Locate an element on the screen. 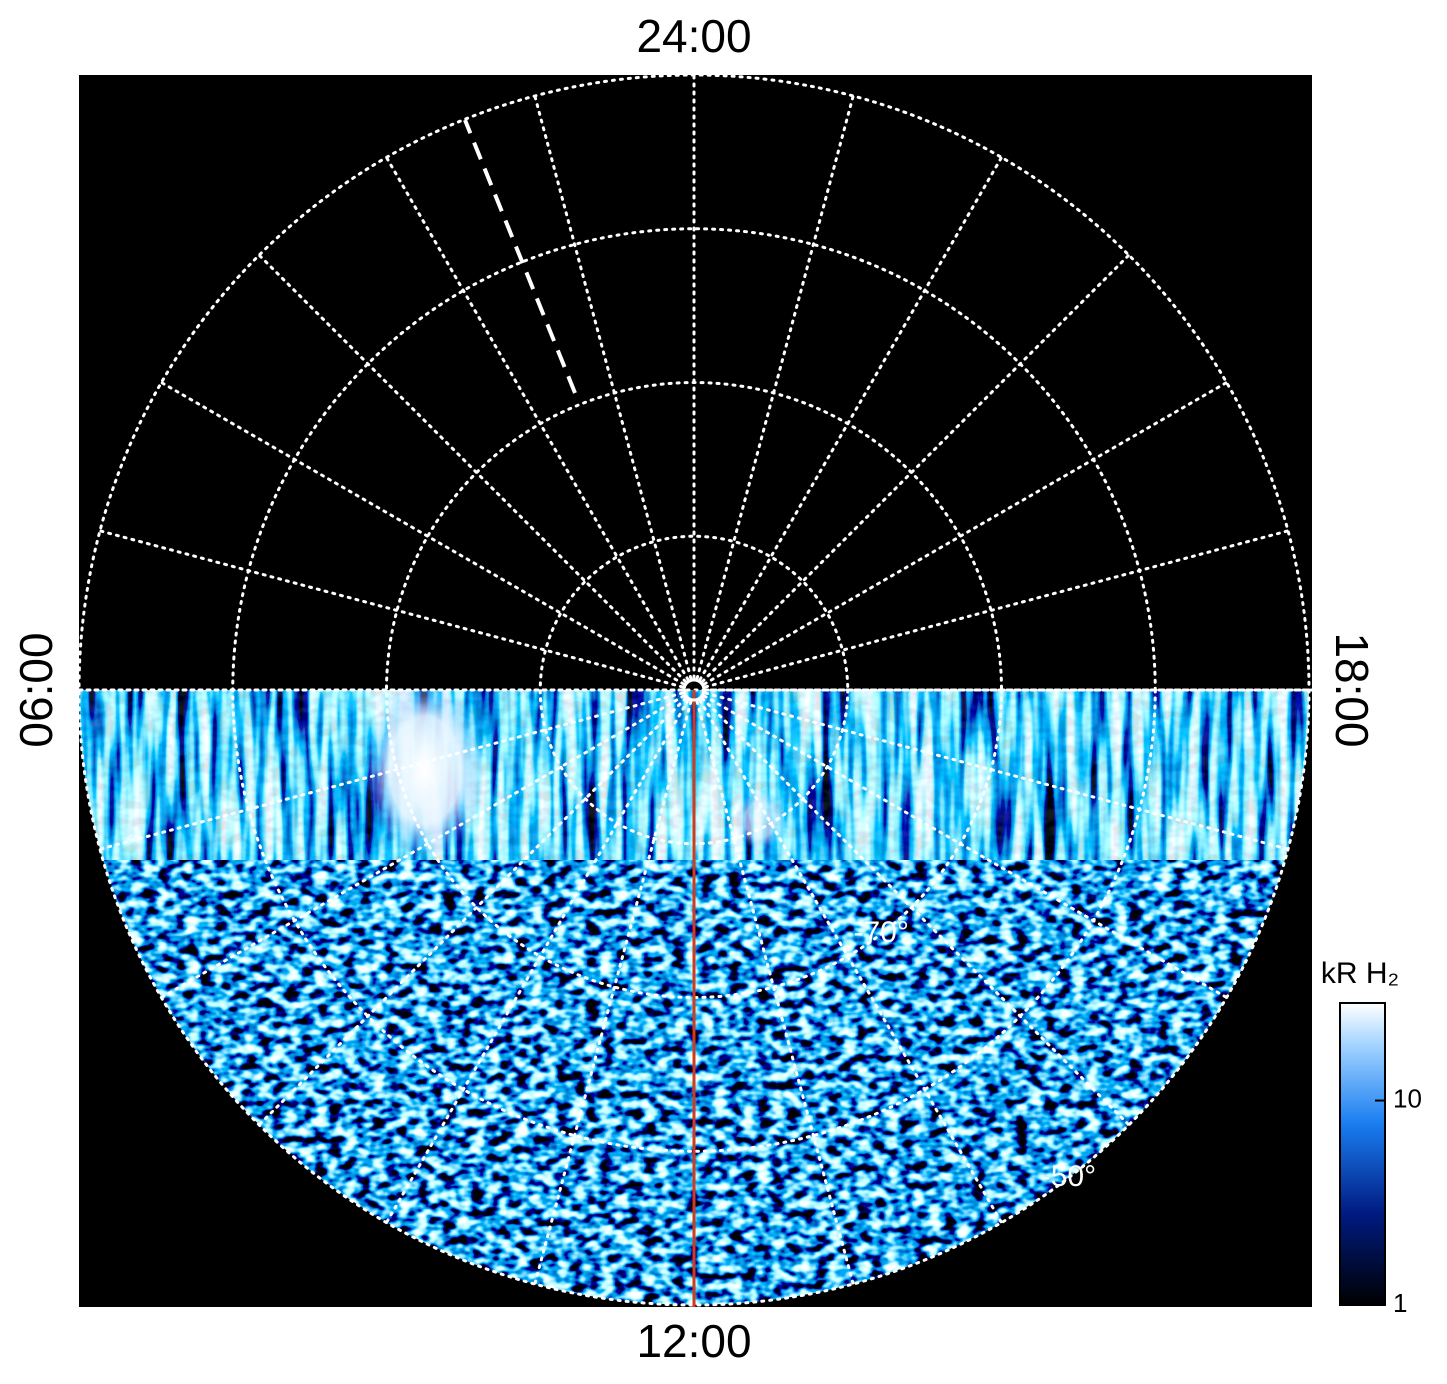 The width and height of the screenshot is (1447, 1384). colorbar is located at coordinates (1362, 1154).